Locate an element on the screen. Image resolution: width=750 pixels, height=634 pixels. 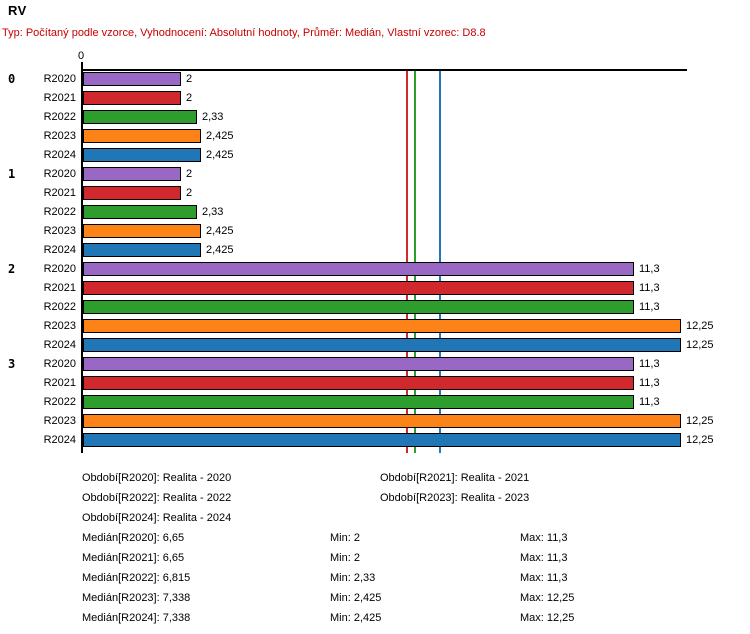
group-label: 2 is located at coordinates (12, 269).